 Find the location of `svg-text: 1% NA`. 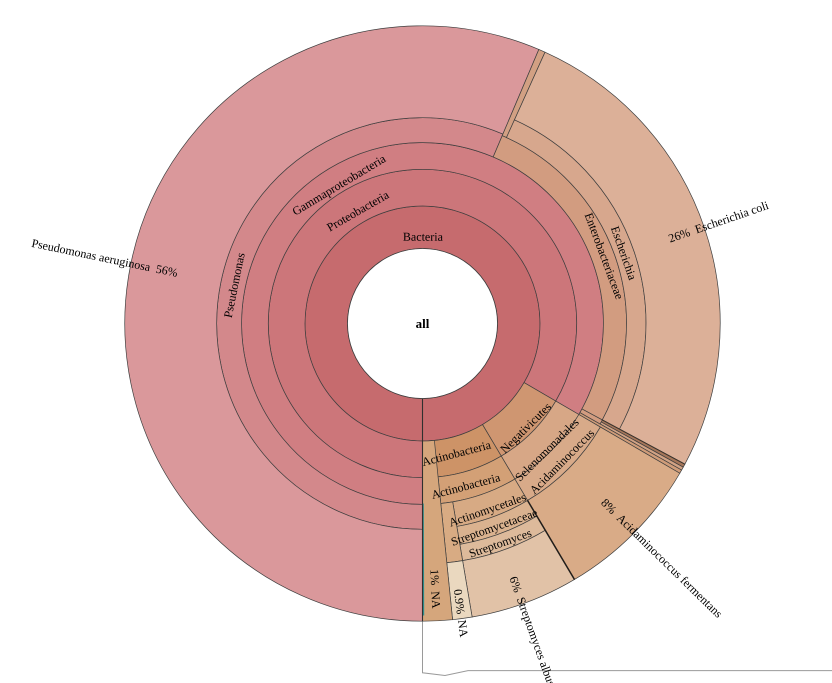

svg-text: 1% NA is located at coordinates (435, 589).